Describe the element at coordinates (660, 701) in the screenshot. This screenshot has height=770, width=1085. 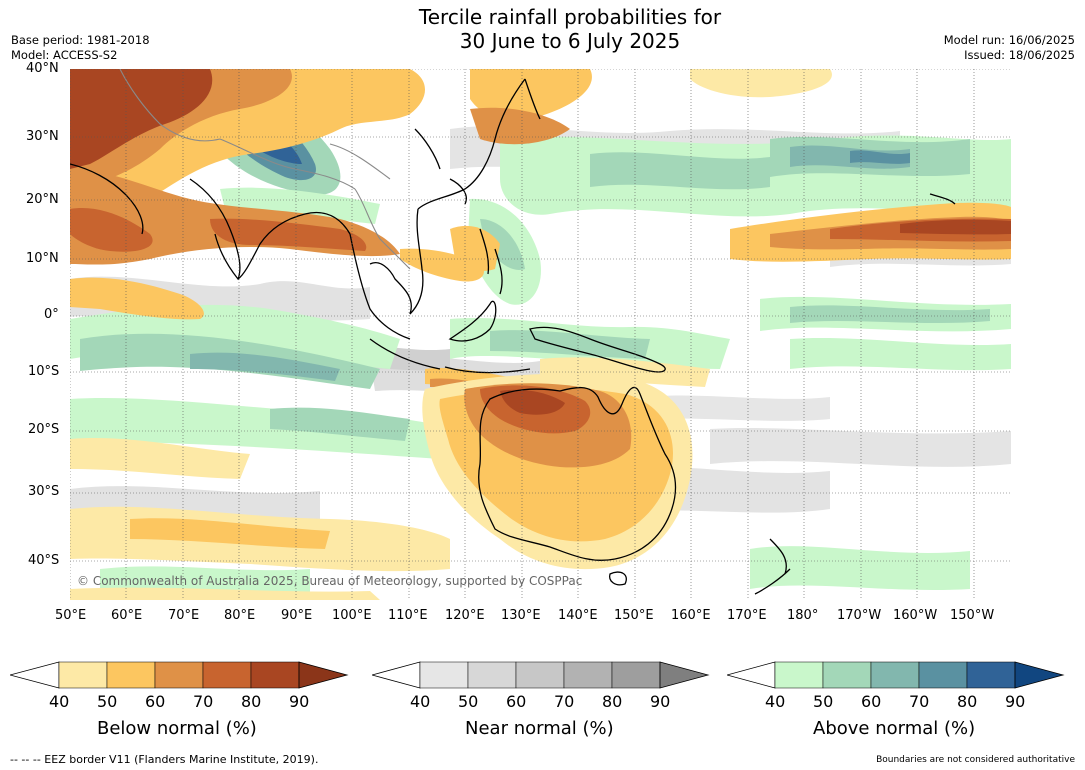
I see `cb-near-tick-90: 90` at that location.